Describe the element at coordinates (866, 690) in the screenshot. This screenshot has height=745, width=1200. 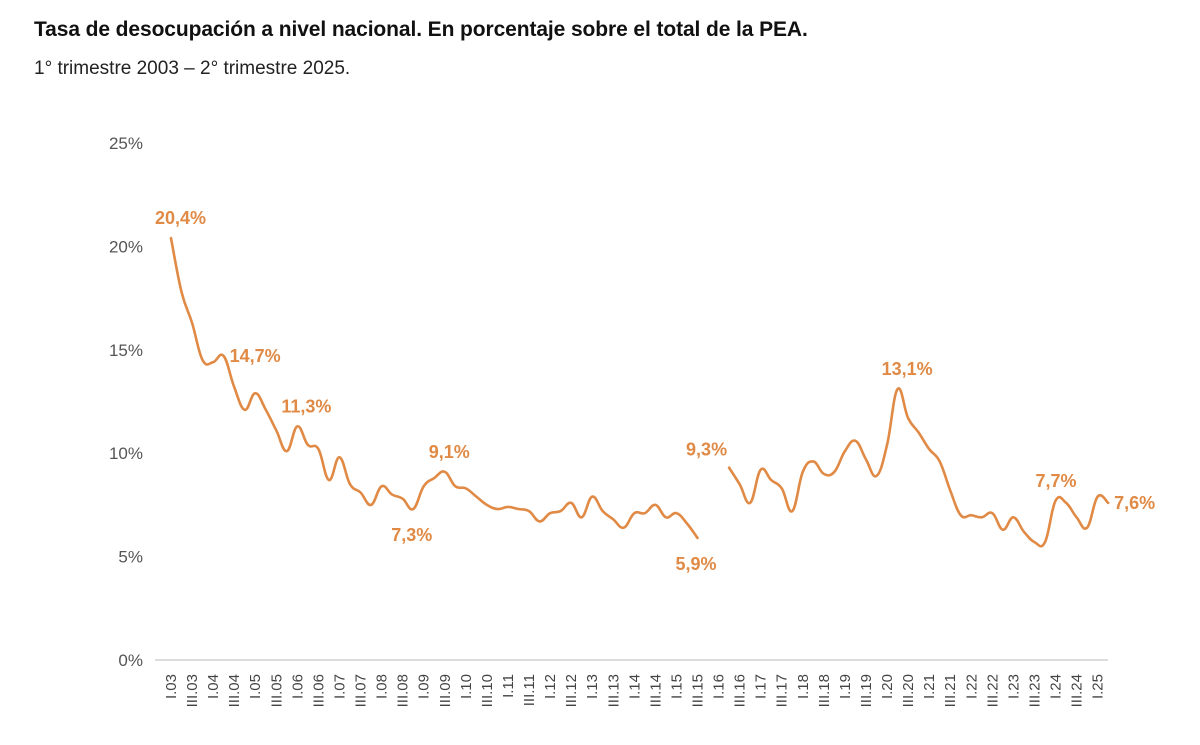
I see `x-tick-label: III.19` at that location.